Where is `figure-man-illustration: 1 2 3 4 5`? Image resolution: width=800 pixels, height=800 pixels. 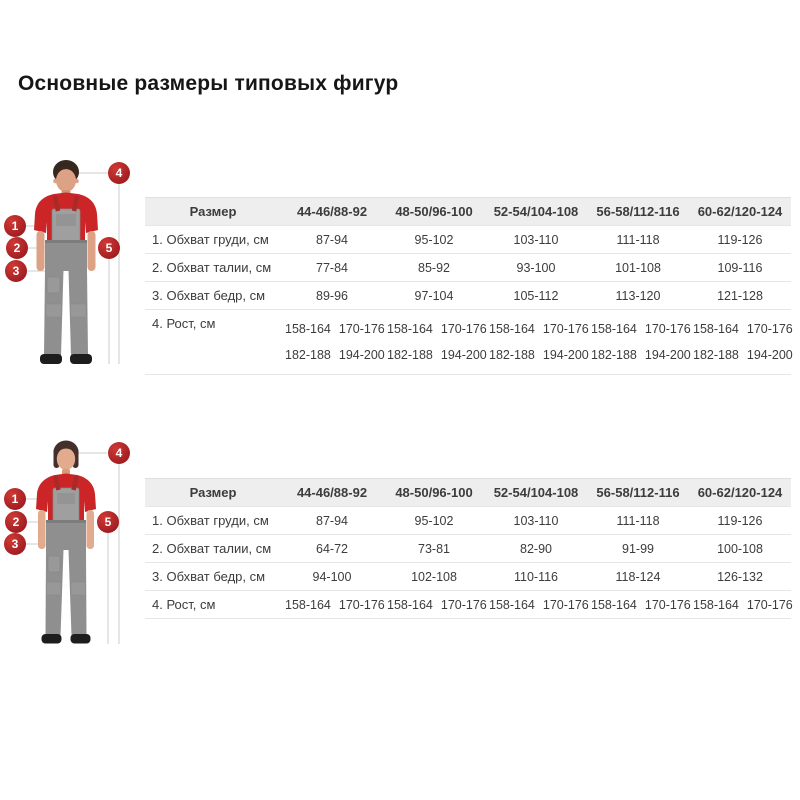
figure-man-illustration: 1 2 3 4 5 is located at coordinates (67, 262).